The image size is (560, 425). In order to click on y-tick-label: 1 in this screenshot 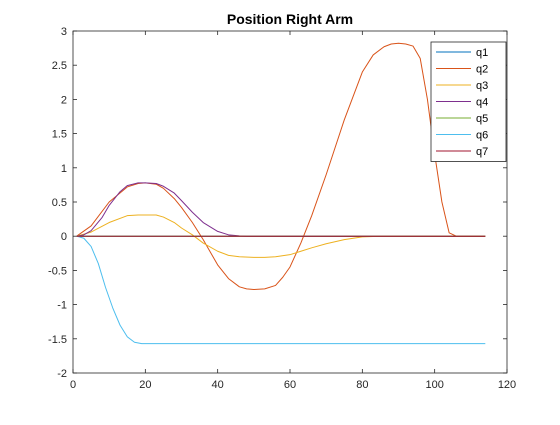, I will do `click(64, 169)`.